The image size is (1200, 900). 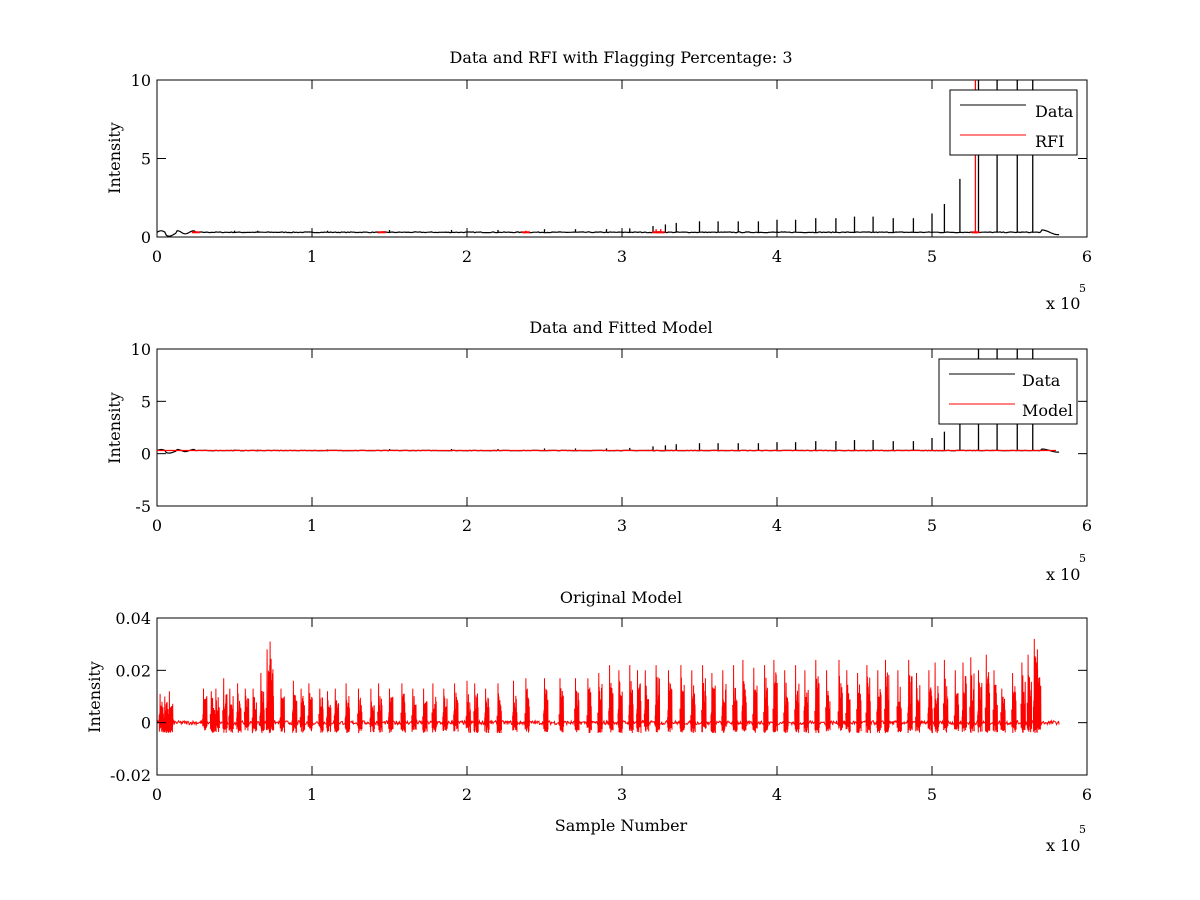 What do you see at coordinates (133, 670) in the screenshot?
I see `y-tick-label: 0.02` at bounding box center [133, 670].